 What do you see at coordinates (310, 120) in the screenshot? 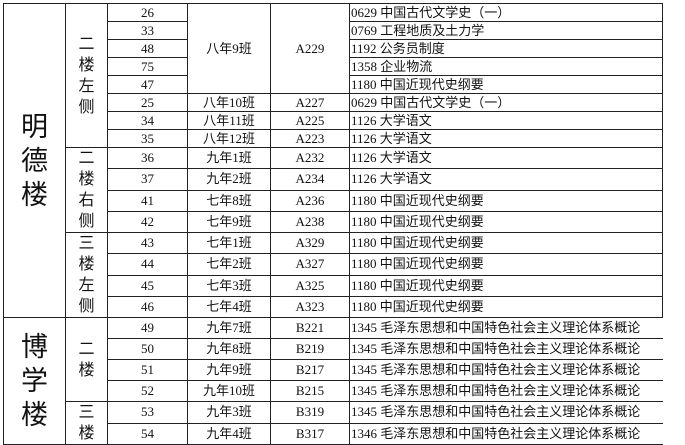
I see `room-cell: A225` at bounding box center [310, 120].